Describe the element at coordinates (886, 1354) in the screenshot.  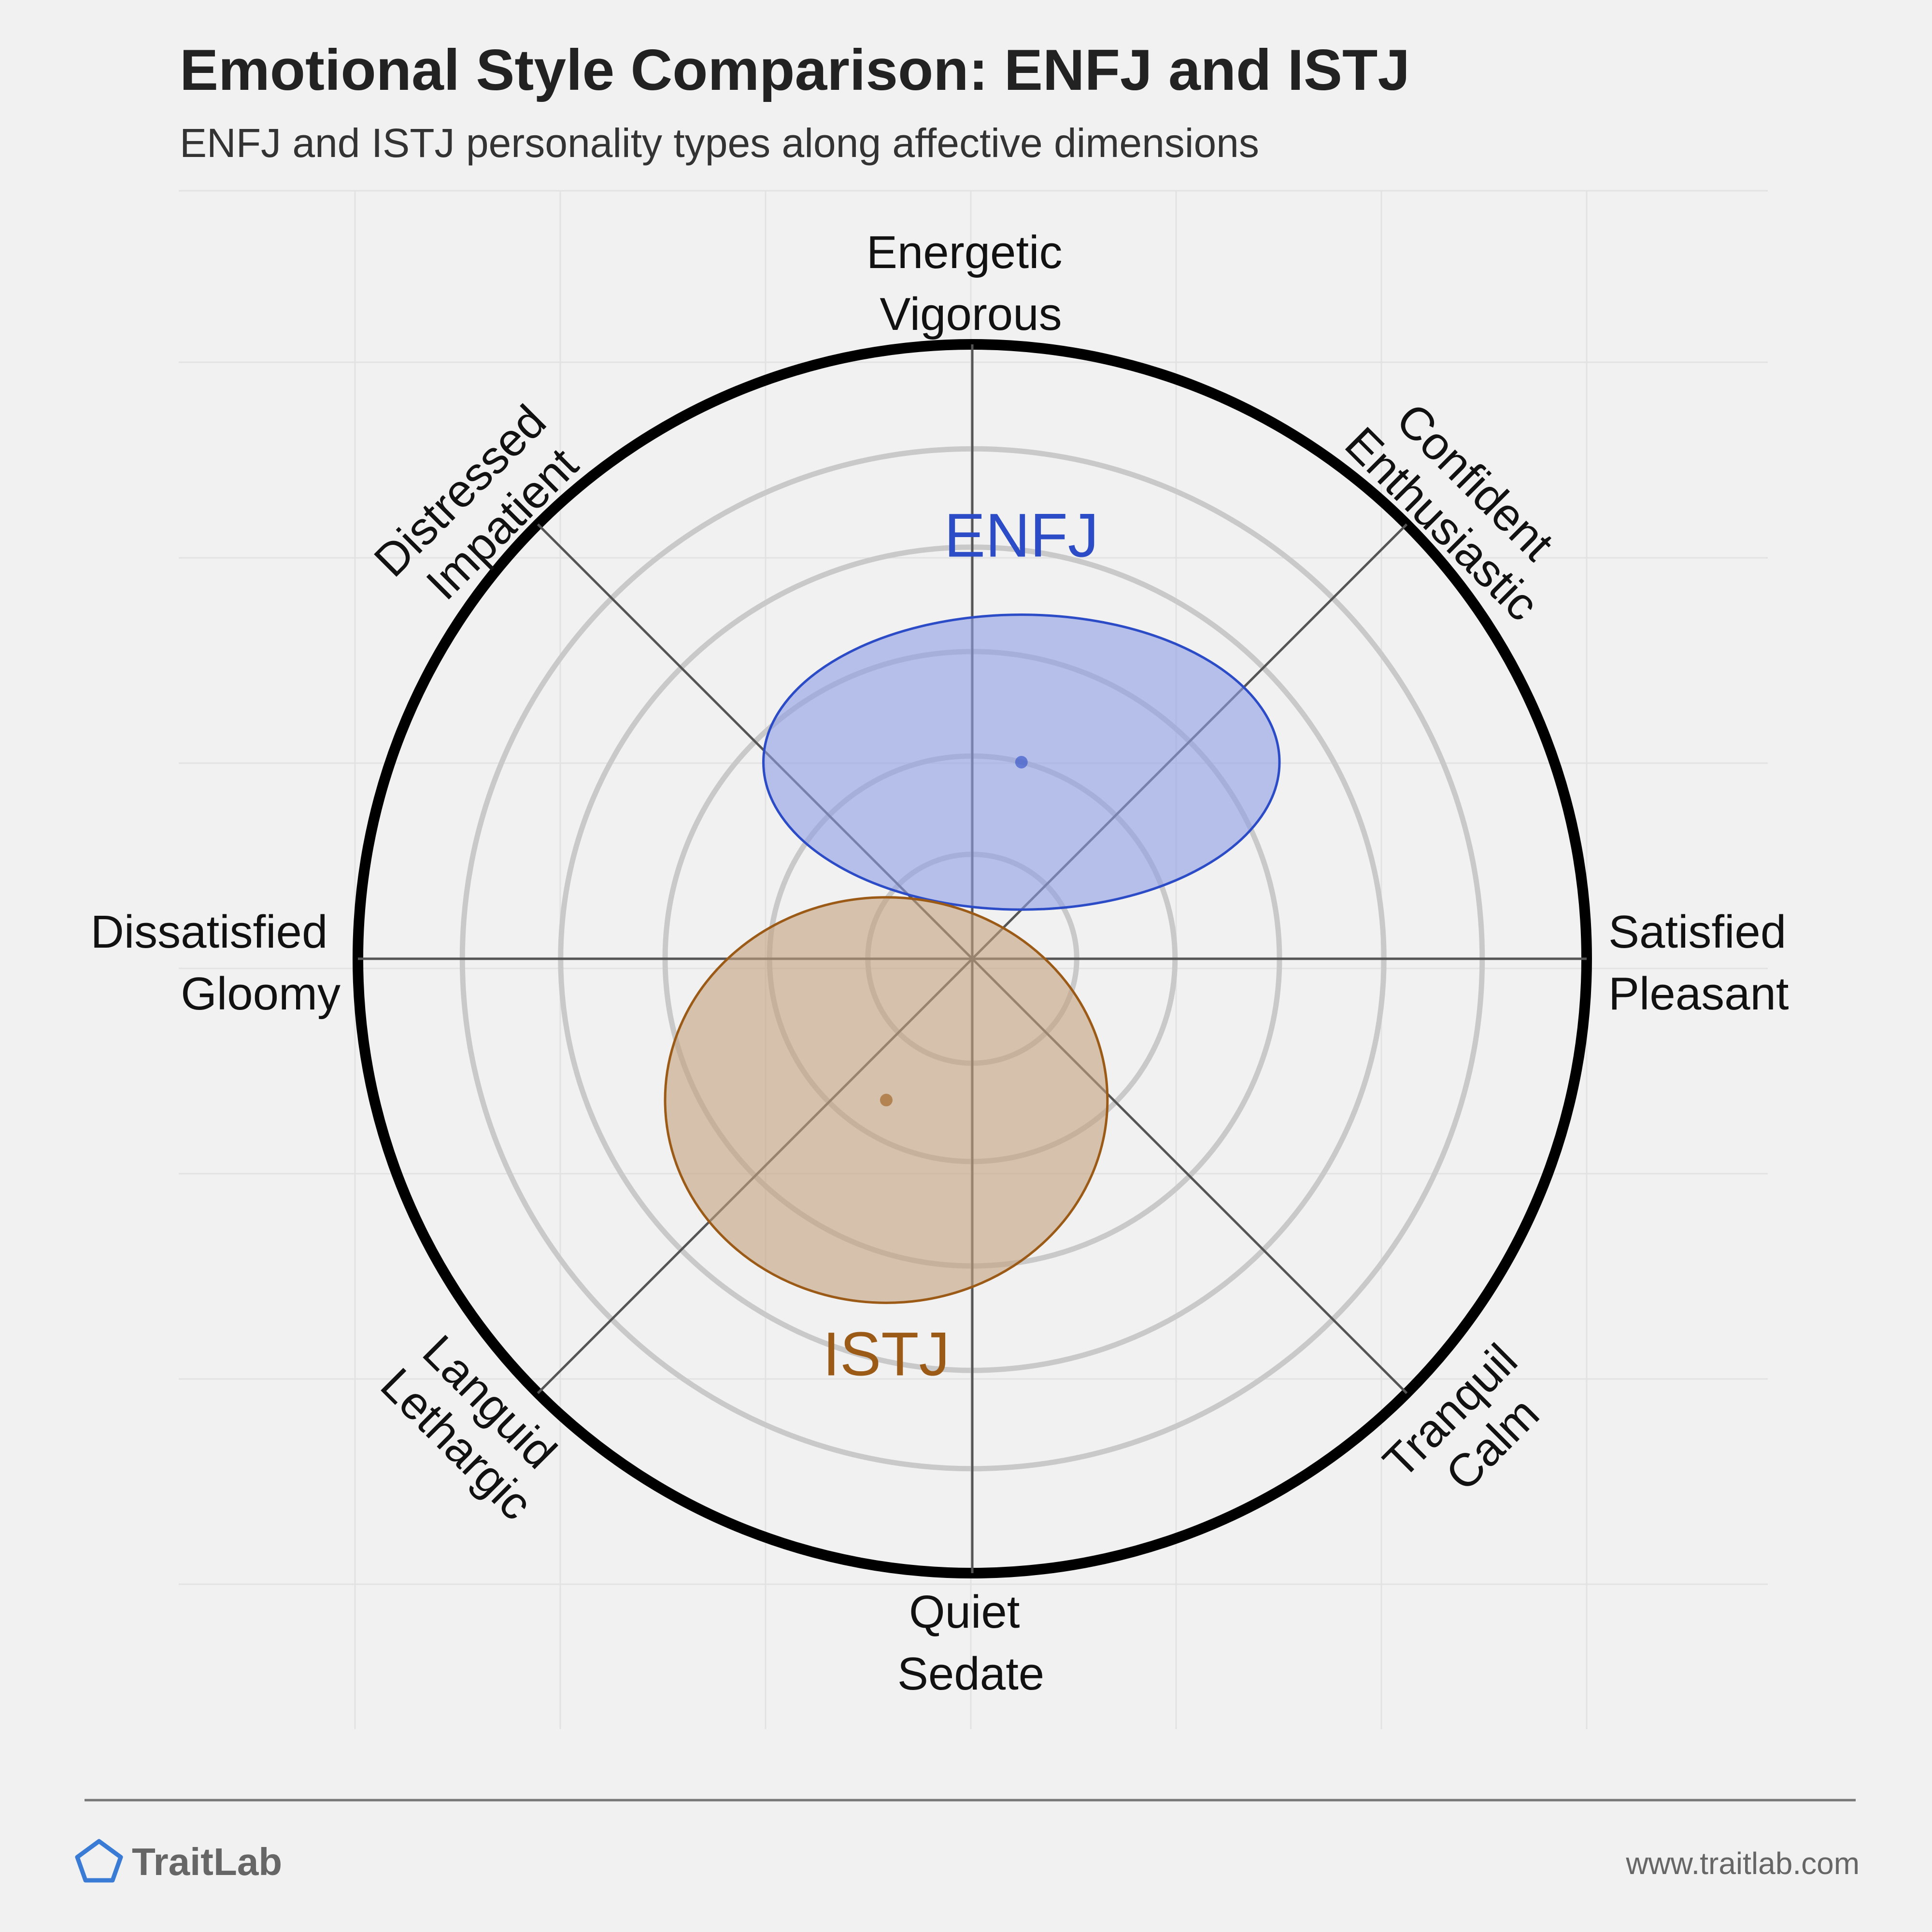
I see `istj-label: ISTJ` at that location.